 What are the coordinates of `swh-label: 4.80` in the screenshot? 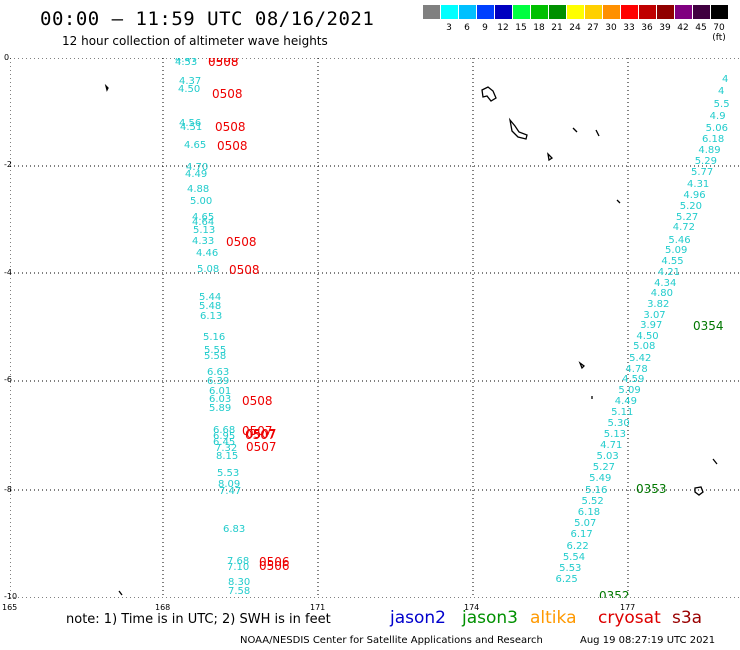 It's located at (662, 293).